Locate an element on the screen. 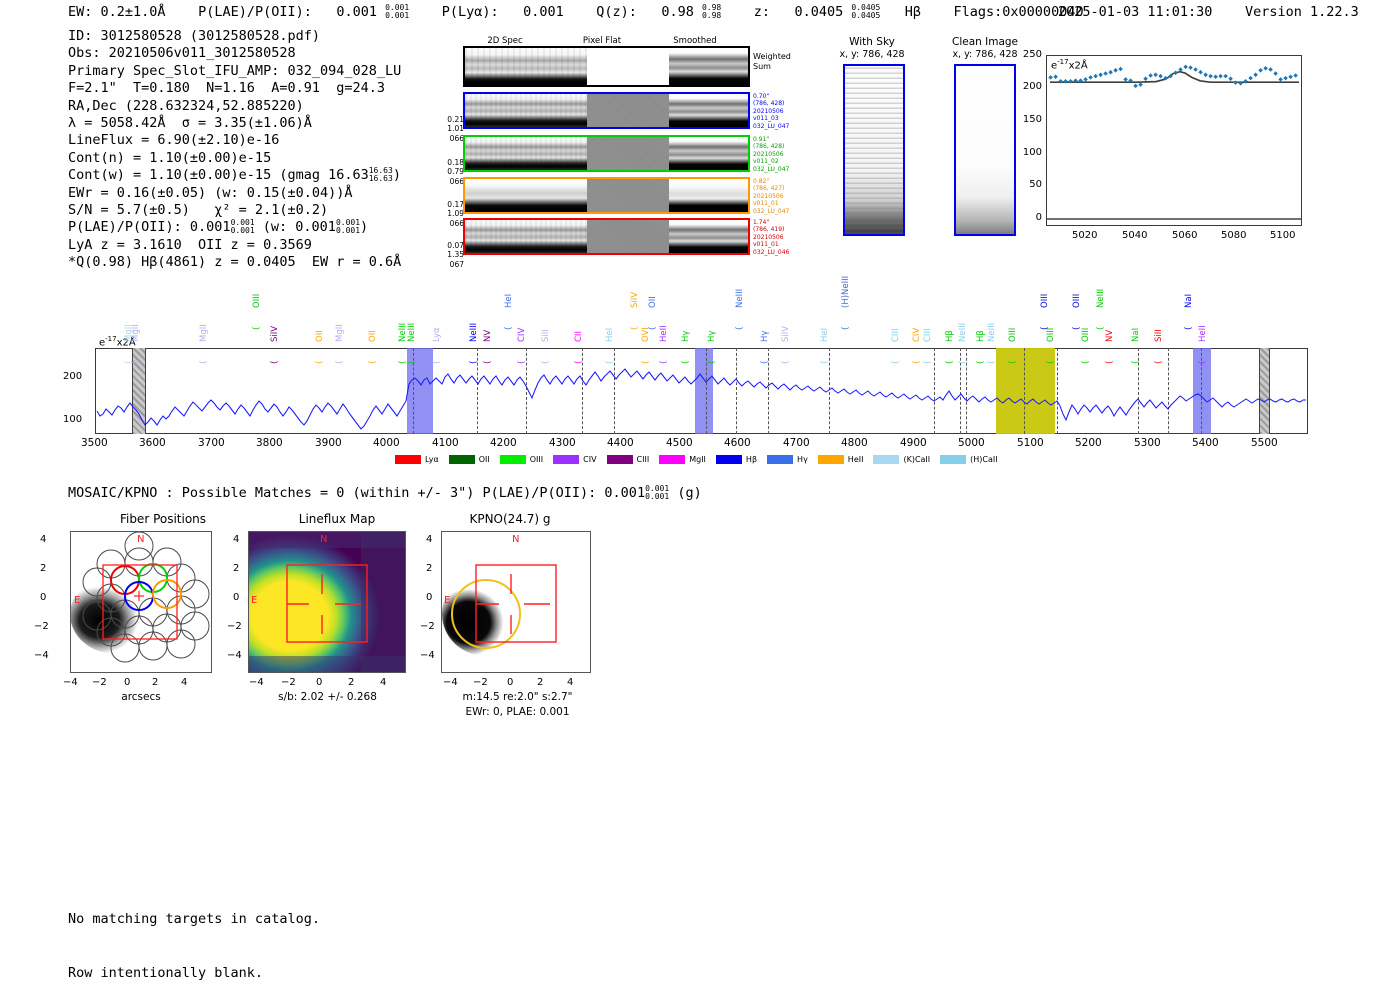  info-seeing: F=2.1" T=0.180 N=1.16 A=0.91 g=24.3 is located at coordinates (226, 88).